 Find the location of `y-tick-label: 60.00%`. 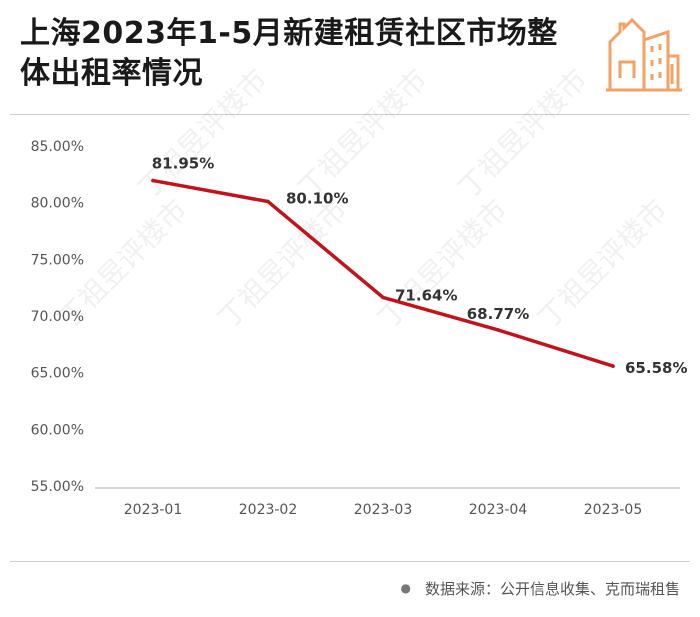

y-tick-label: 60.00% is located at coordinates (57, 430).